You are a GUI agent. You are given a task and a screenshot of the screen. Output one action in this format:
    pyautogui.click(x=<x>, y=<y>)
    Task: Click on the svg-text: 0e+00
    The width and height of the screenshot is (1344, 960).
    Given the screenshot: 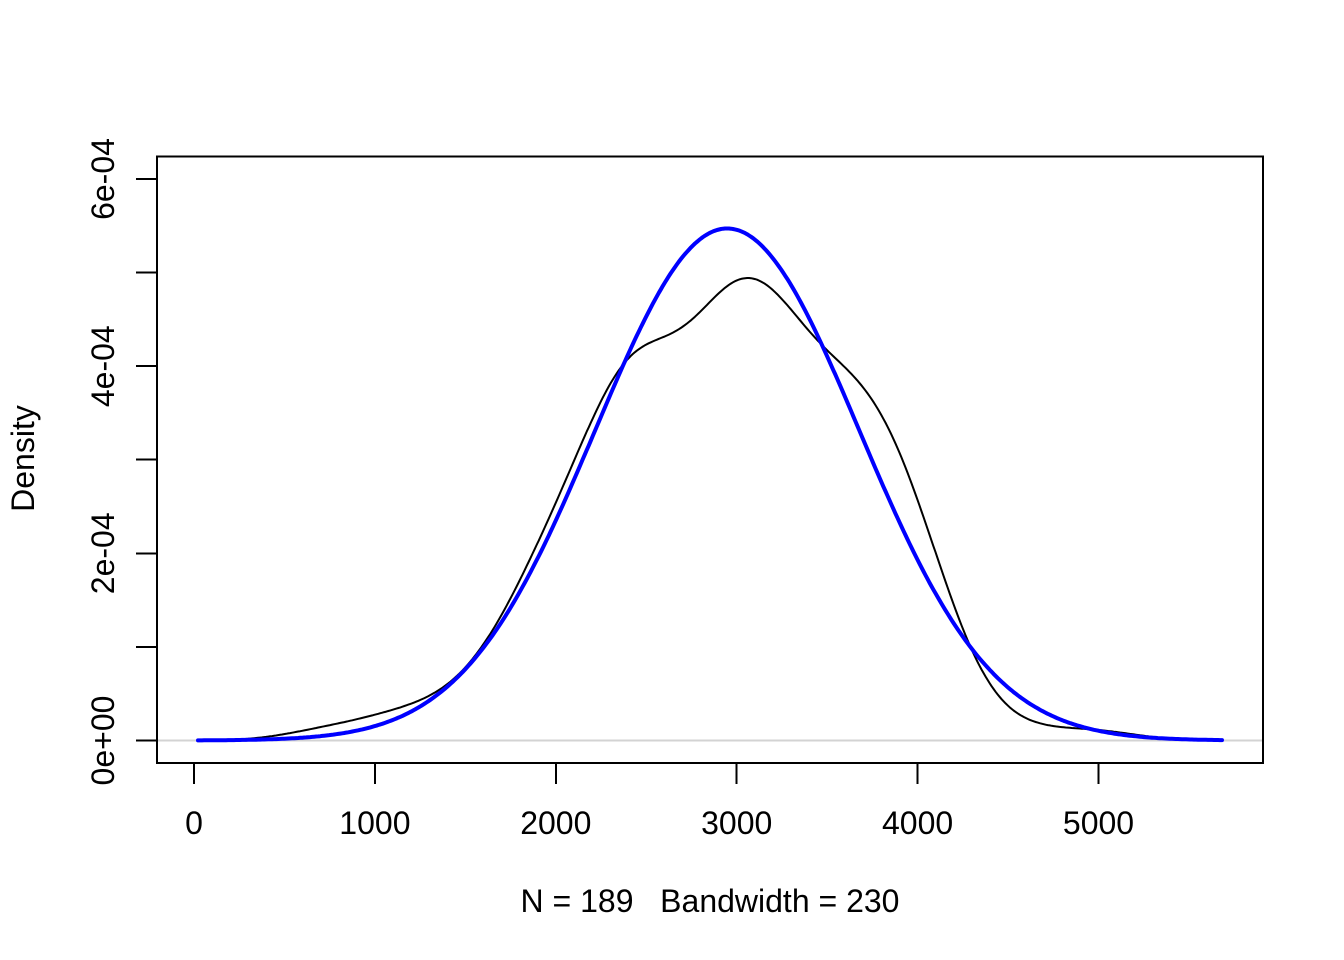 What is the action you would take?
    pyautogui.click(x=103, y=741)
    